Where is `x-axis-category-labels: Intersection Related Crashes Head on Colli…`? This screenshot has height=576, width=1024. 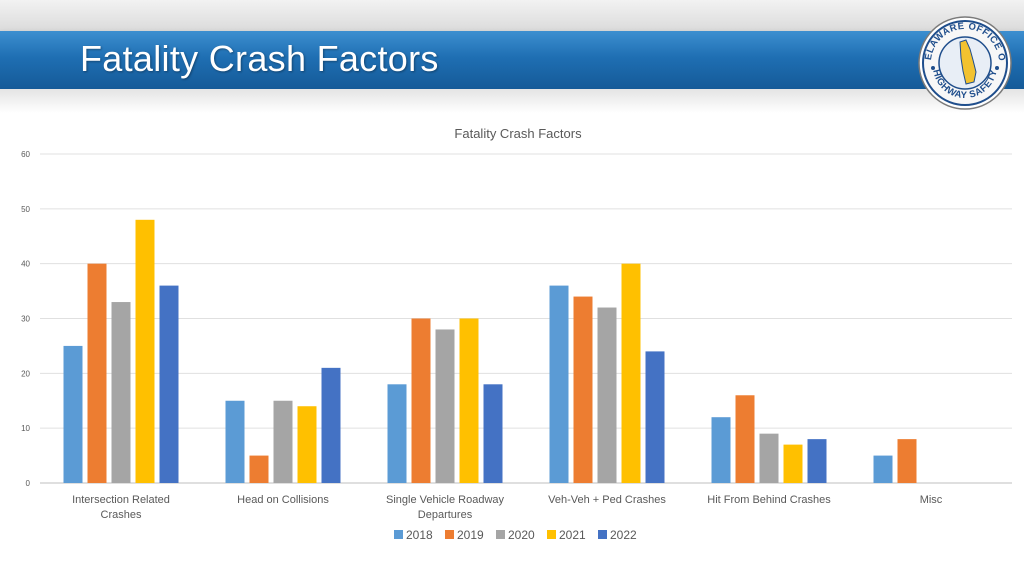
x-axis-category-labels: Intersection Related Crashes Head on Colli… is located at coordinates (507, 507).